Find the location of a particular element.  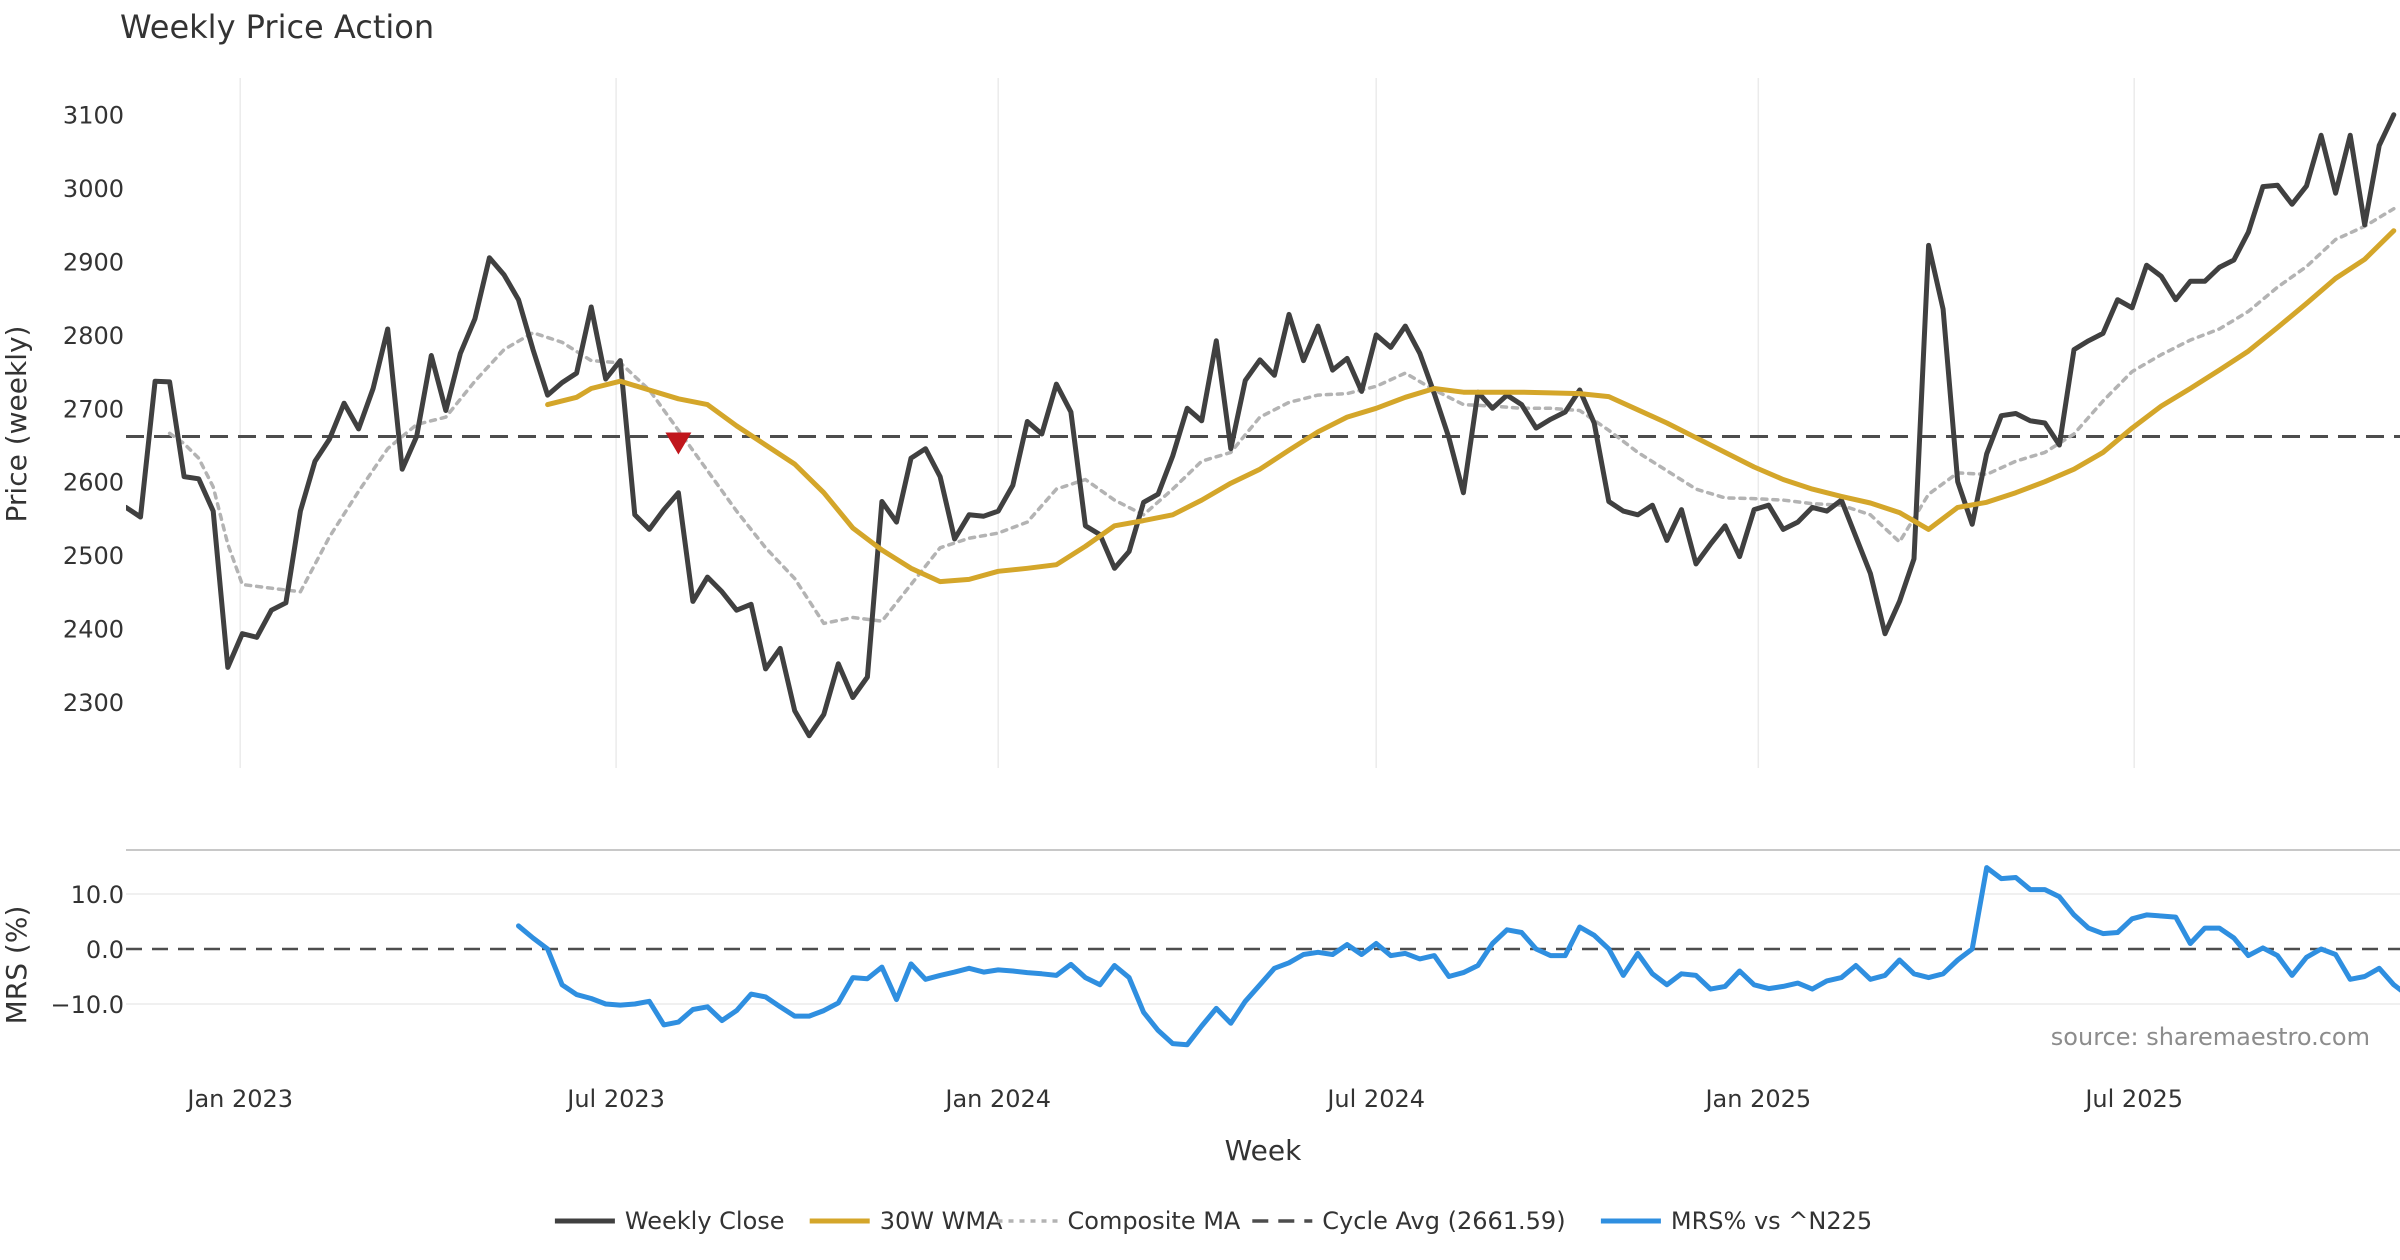

price-y-tick-label: 2500 is located at coordinates (93, 556).